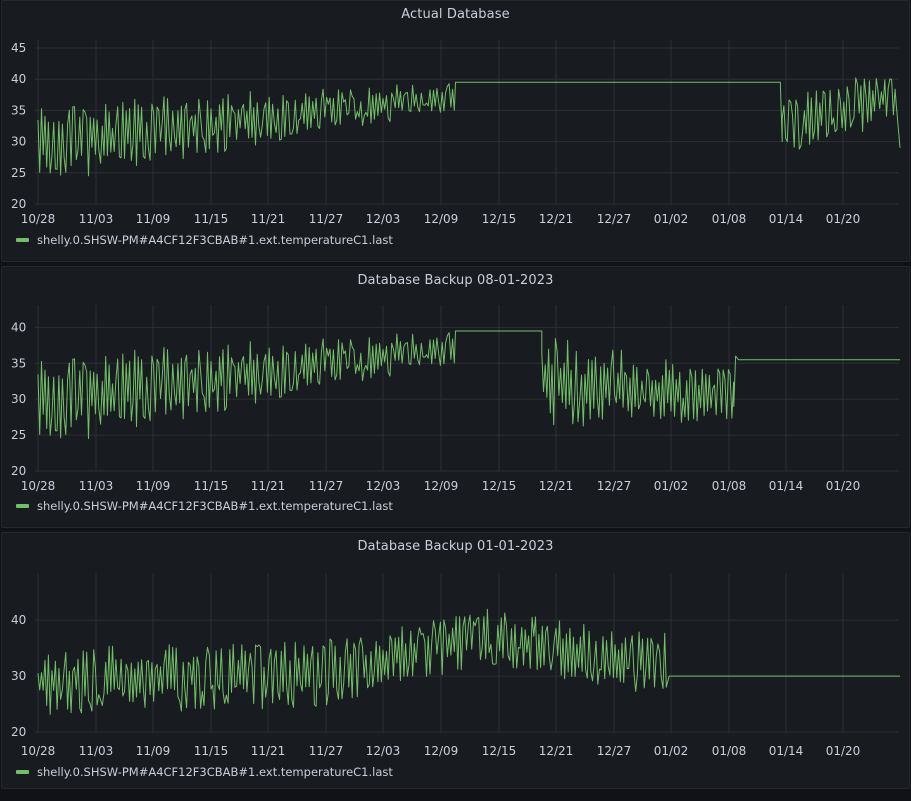 The width and height of the screenshot is (911, 801). What do you see at coordinates (455, 546) in the screenshot?
I see `panel-title: Database Backup 01-01-2023` at bounding box center [455, 546].